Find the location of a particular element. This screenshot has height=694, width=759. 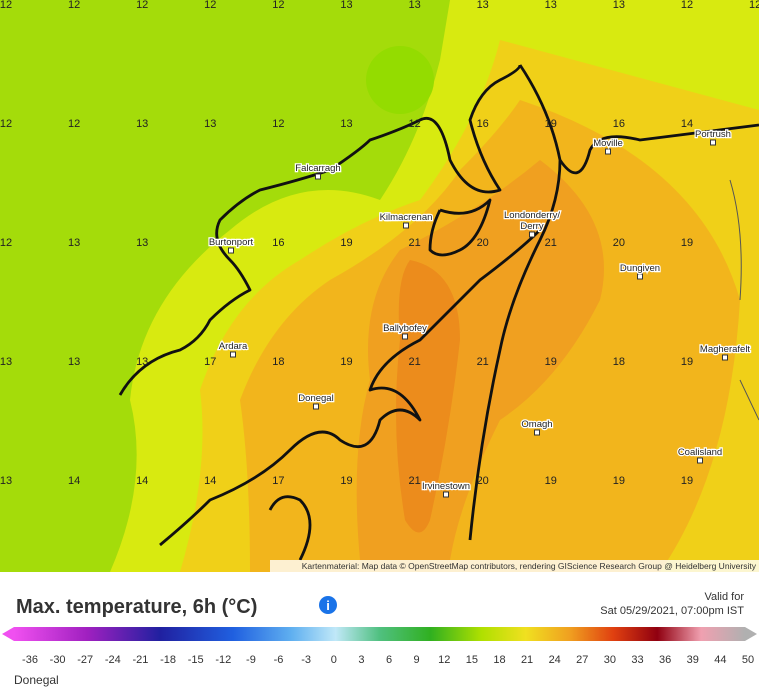

attribution-bg is located at coordinates (514, 566).